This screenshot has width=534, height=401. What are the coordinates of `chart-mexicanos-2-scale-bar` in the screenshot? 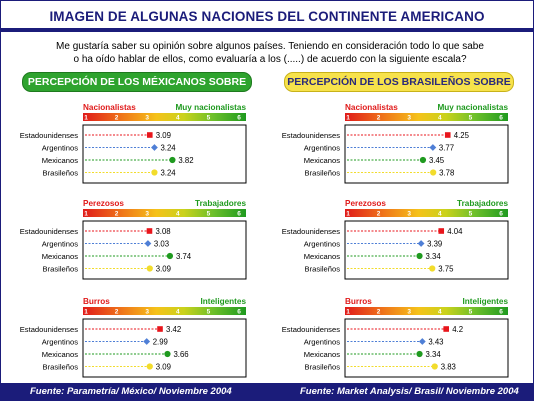 It's located at (164, 311).